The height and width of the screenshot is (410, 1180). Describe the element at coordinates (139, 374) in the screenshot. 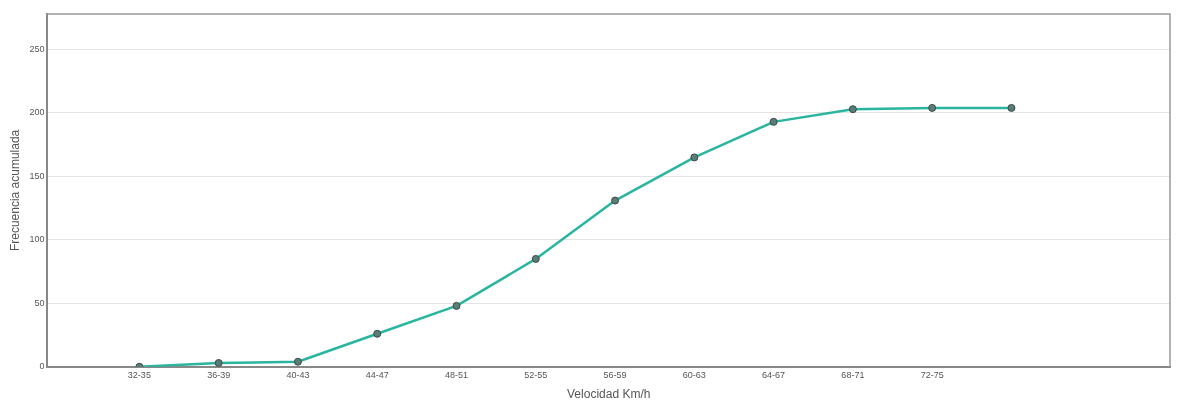

I see `x-tick-label: 32-35` at that location.